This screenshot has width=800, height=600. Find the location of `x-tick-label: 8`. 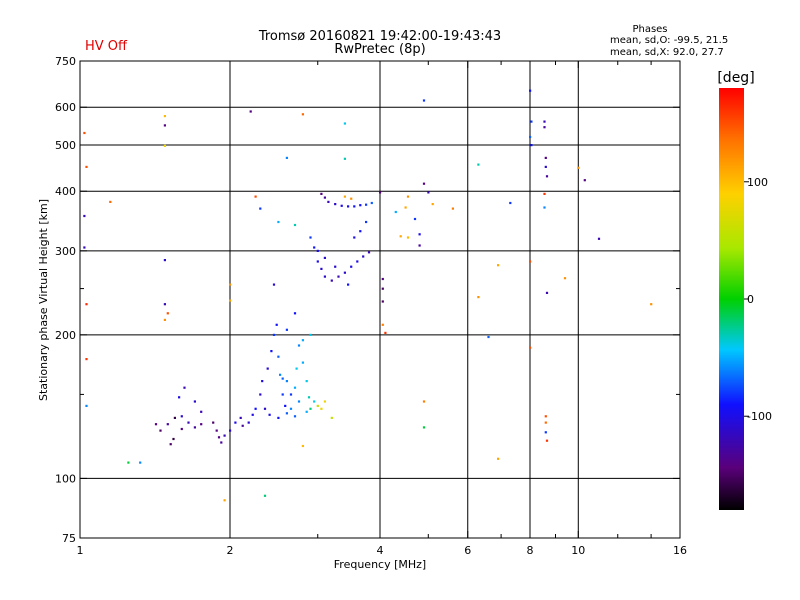

x-tick-label: 8 is located at coordinates (530, 550).